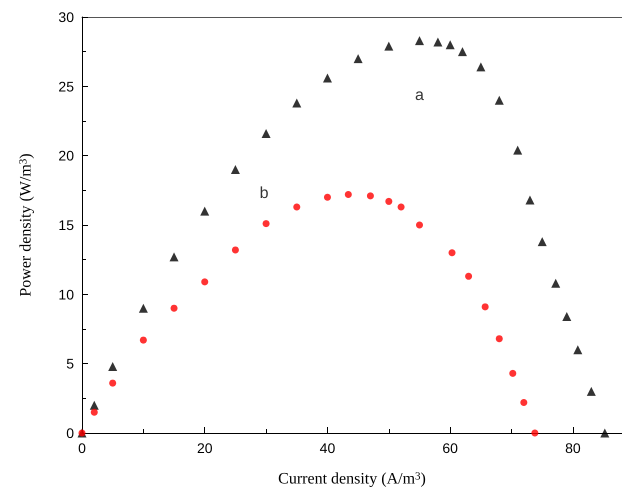 The width and height of the screenshot is (622, 500). I want to click on series-label: b, so click(264, 193).